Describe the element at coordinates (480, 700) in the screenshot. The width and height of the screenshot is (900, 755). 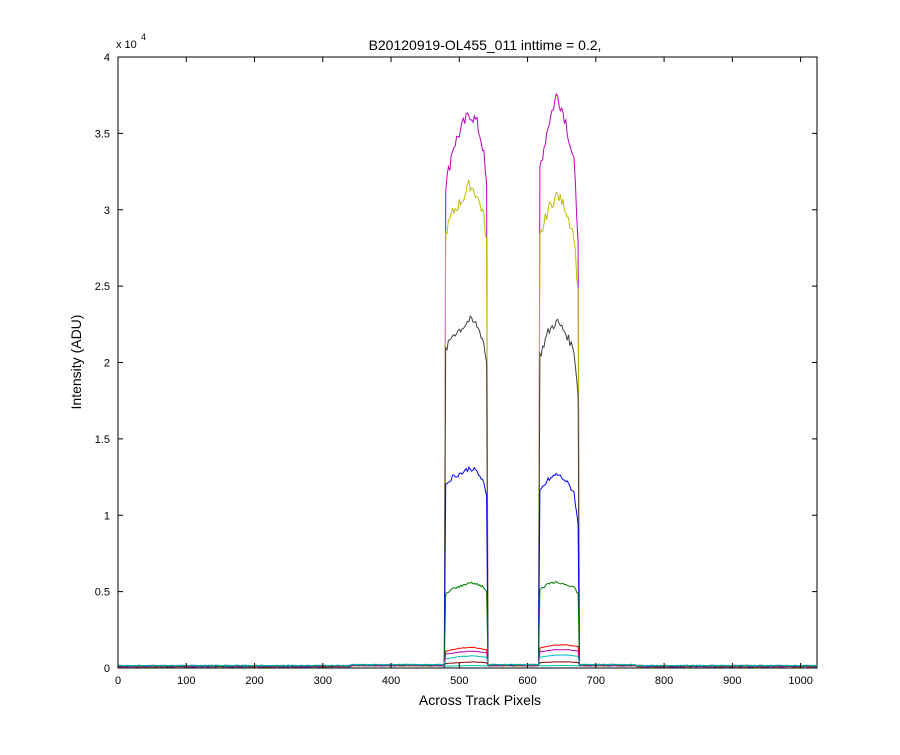
I see `x-axis-label: Across Track Pixels` at that location.